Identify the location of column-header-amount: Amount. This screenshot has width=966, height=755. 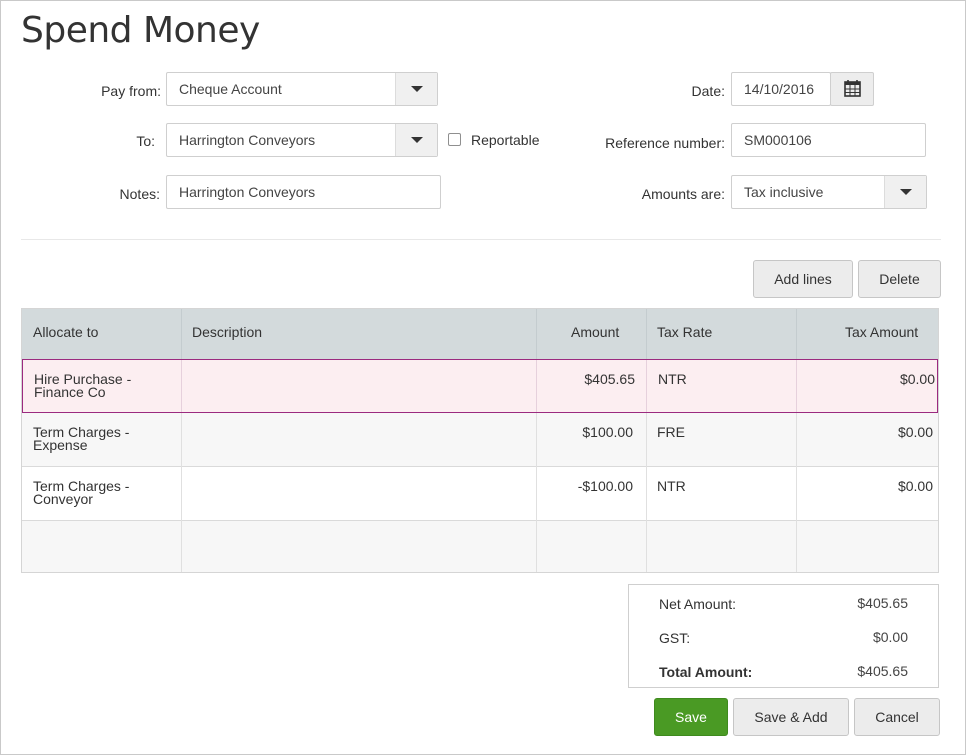
(595, 332).